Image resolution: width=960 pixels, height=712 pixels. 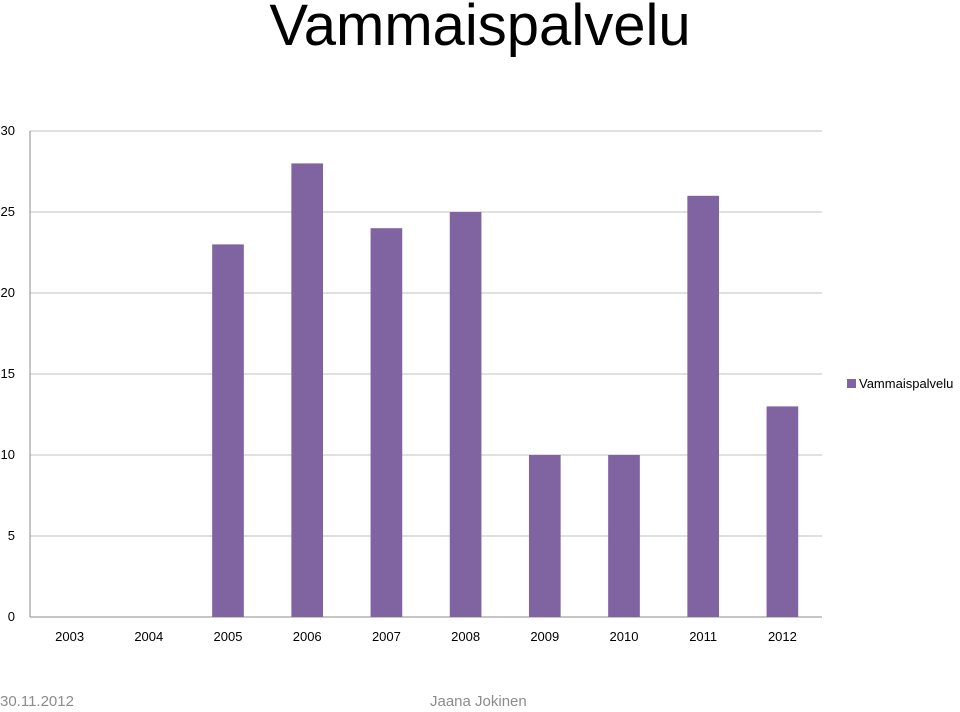 I want to click on y-tick-label: 25, so click(x=8, y=211).